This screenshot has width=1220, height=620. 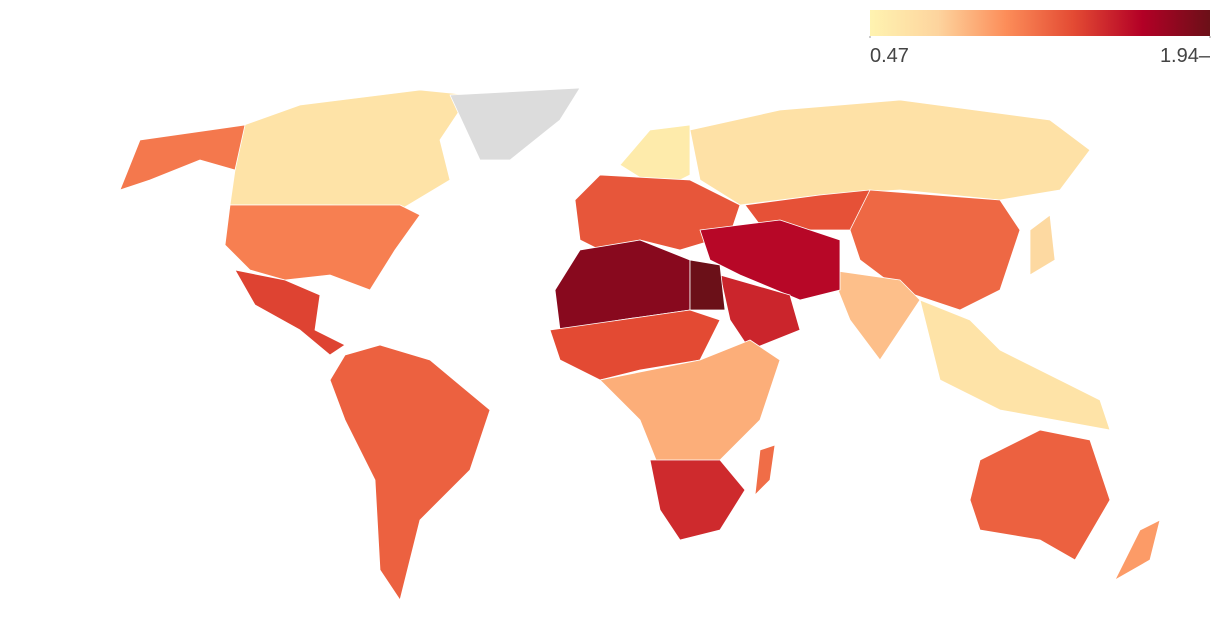 What do you see at coordinates (1185, 56) in the screenshot?
I see `colorbar-tick-label: 1.94–` at bounding box center [1185, 56].